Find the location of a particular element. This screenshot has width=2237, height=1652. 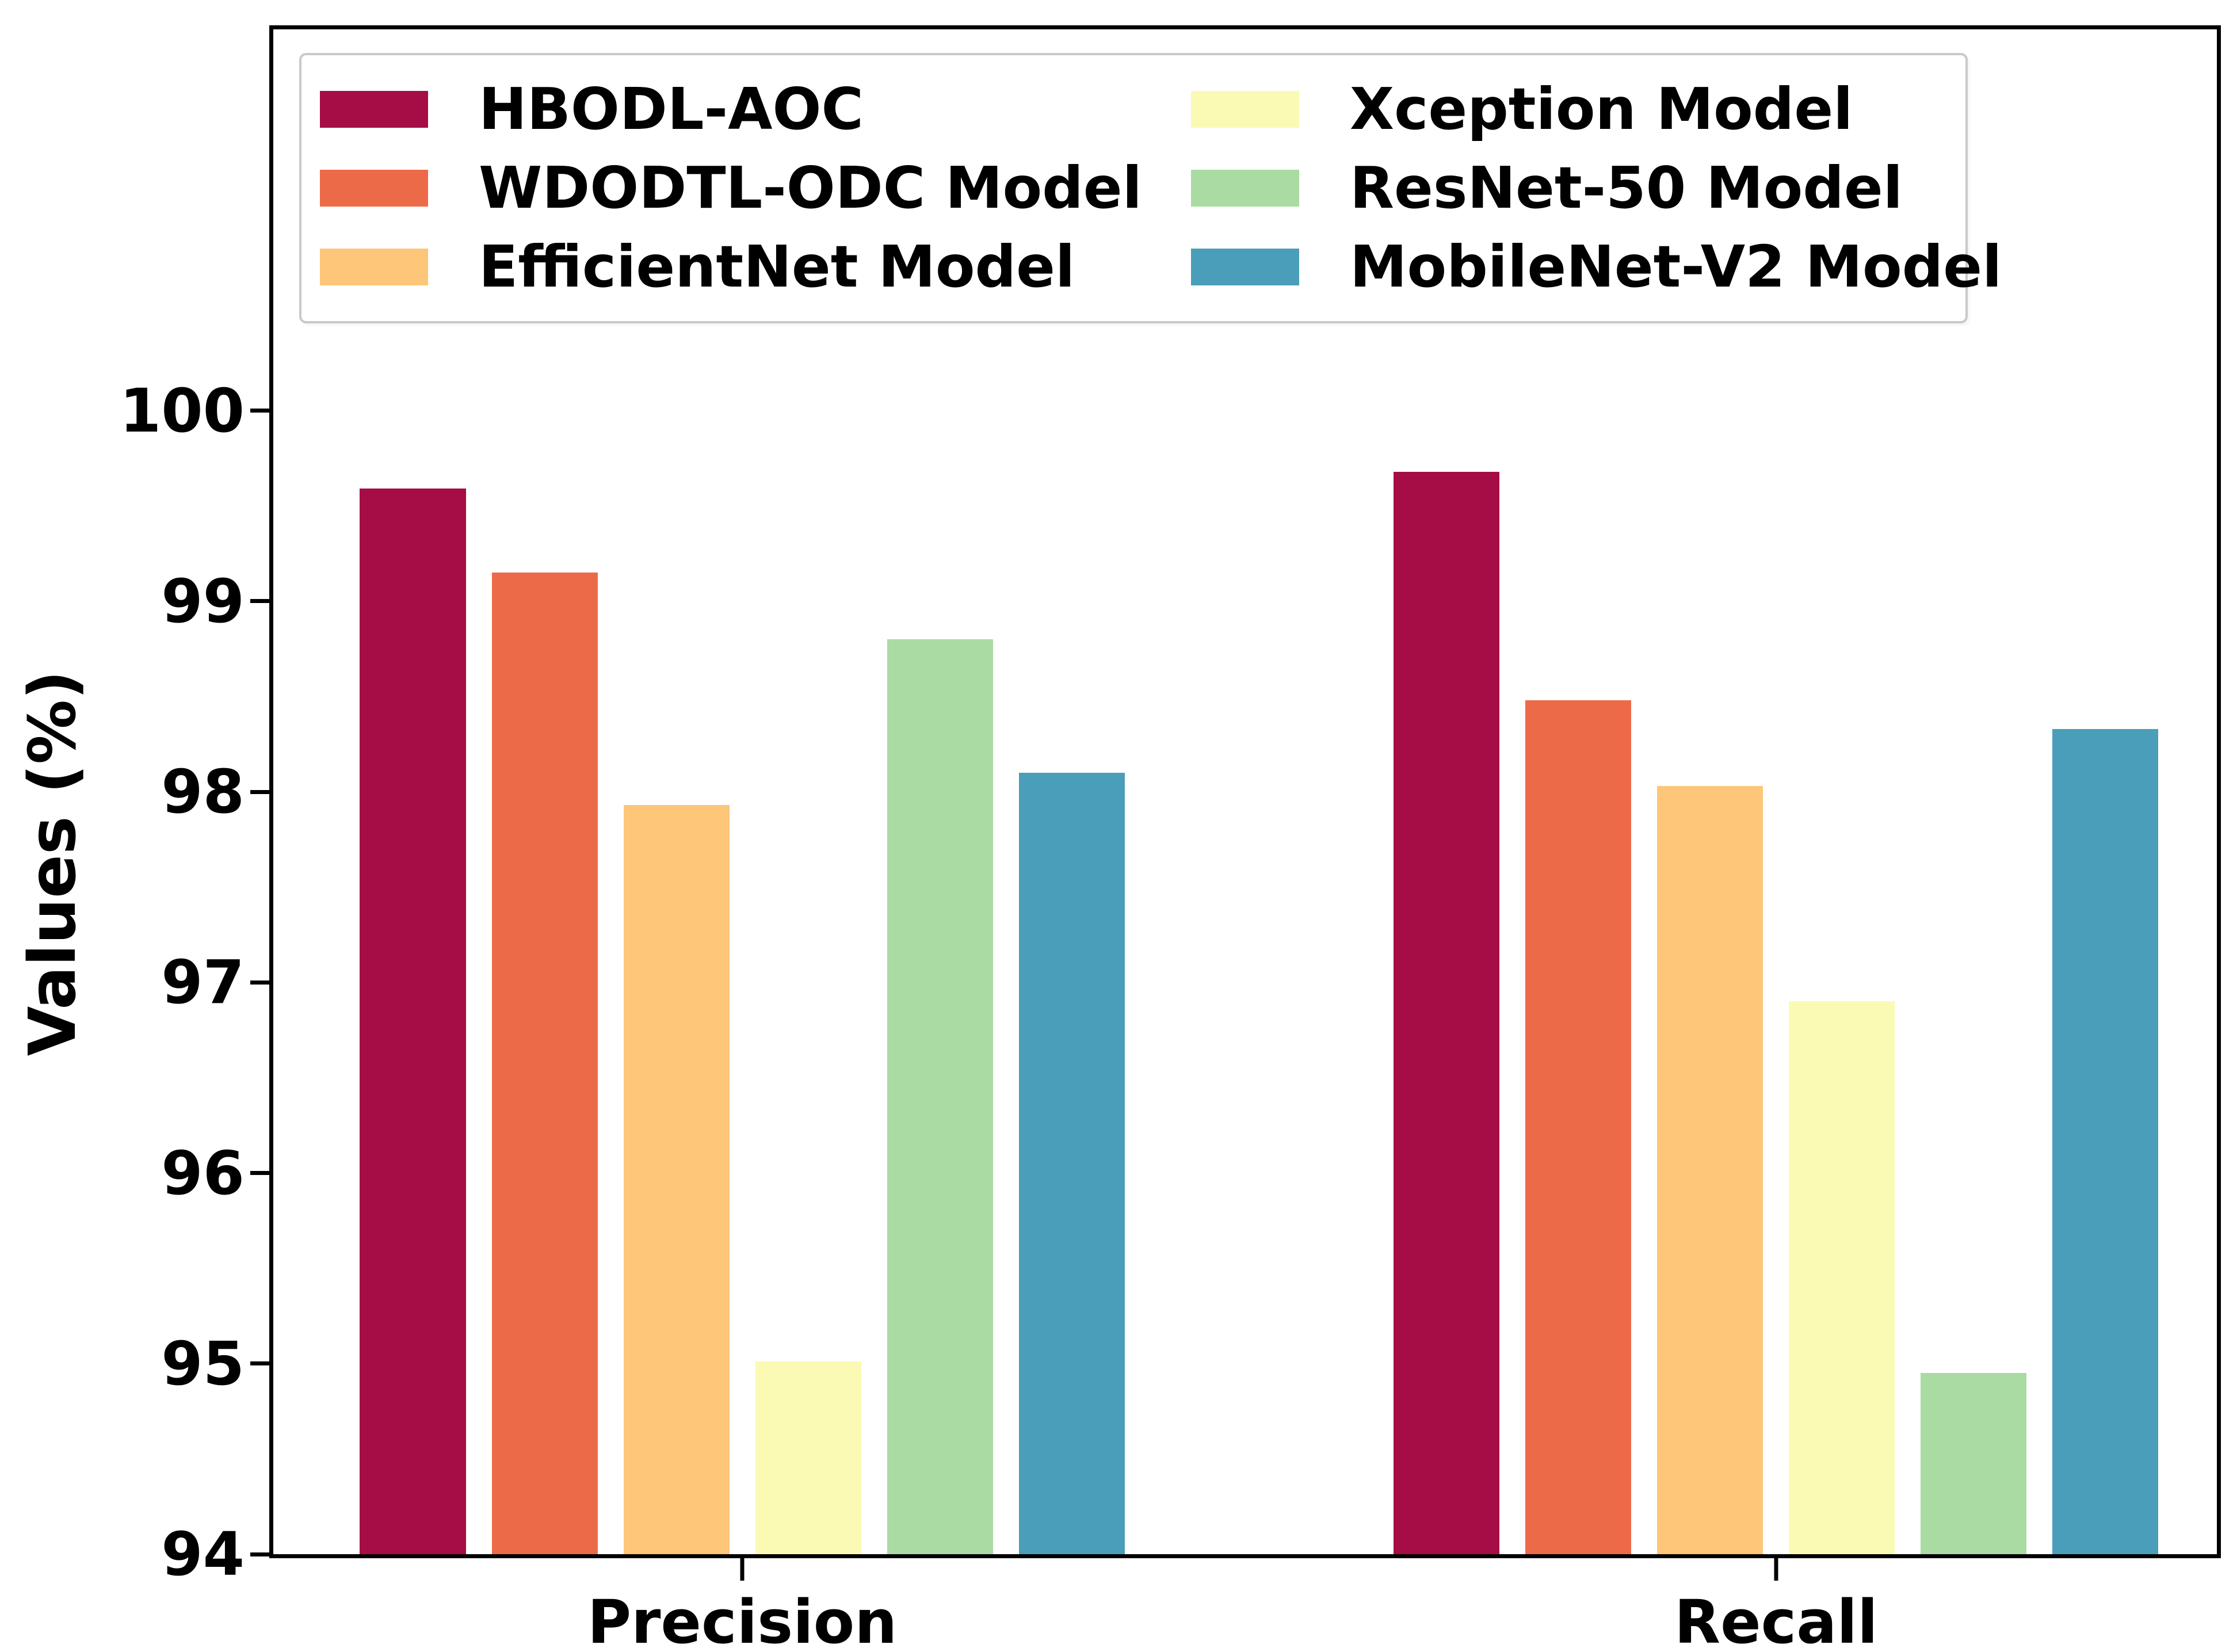

legend-swatch-wdodtl-odc-model is located at coordinates (374, 188).